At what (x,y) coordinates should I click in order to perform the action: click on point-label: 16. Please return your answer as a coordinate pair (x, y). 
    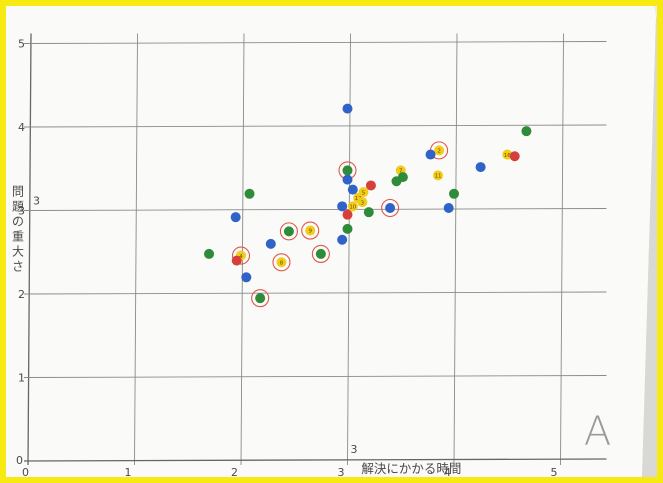
    Looking at the image, I should click on (507, 156).